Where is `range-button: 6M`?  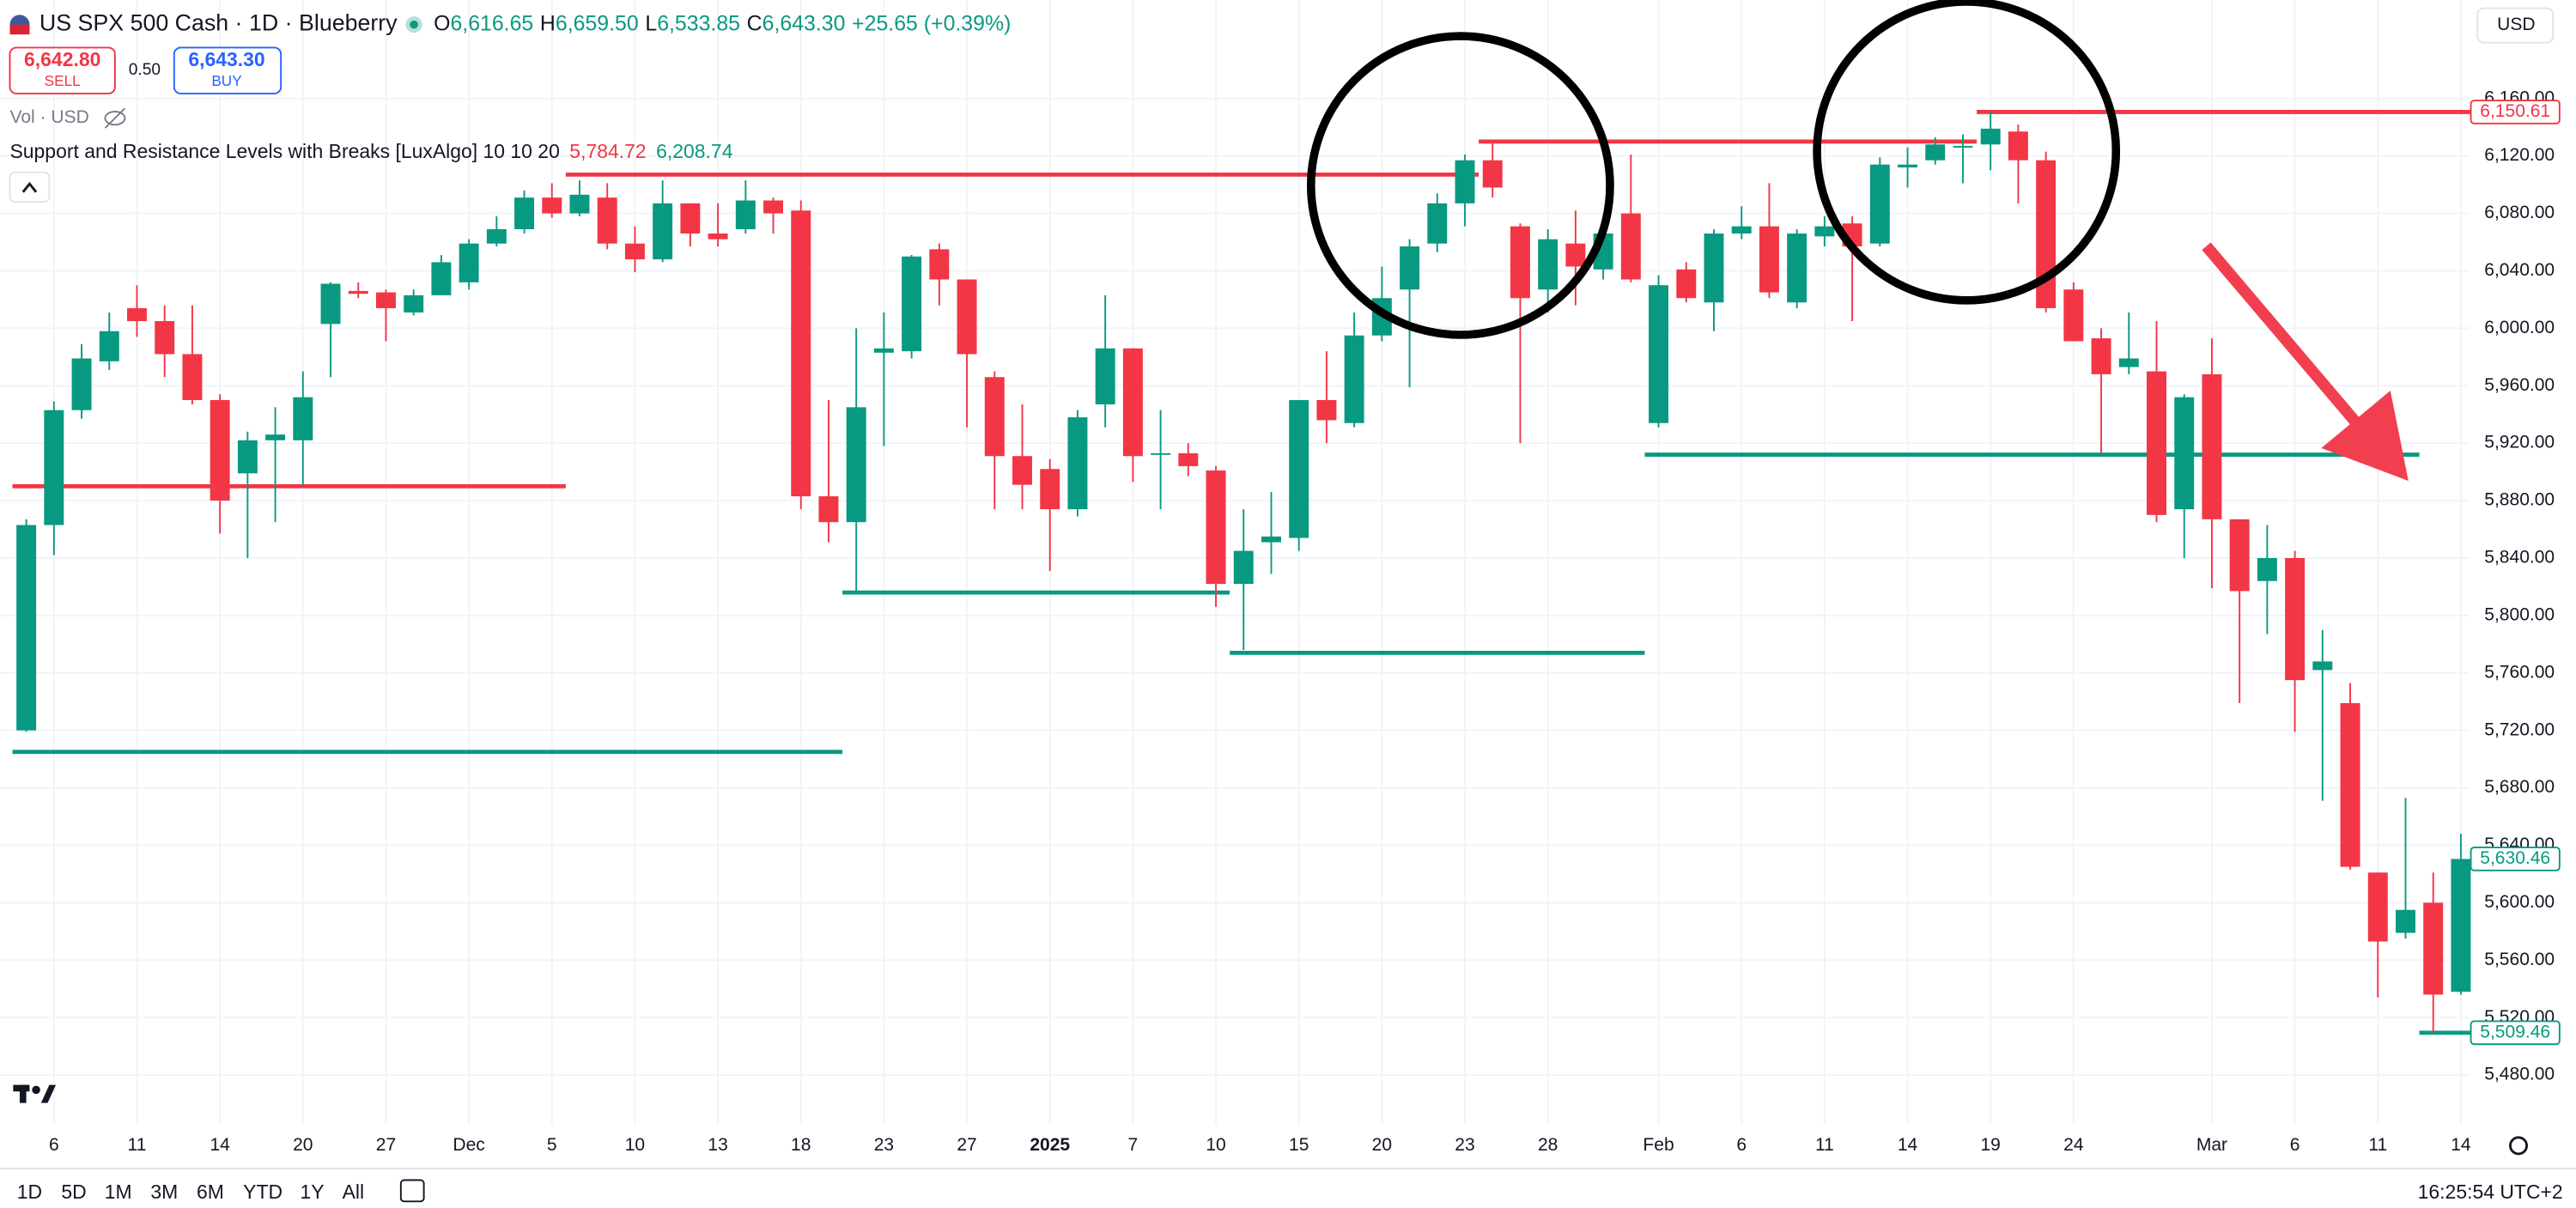 range-button: 6M is located at coordinates (210, 1192).